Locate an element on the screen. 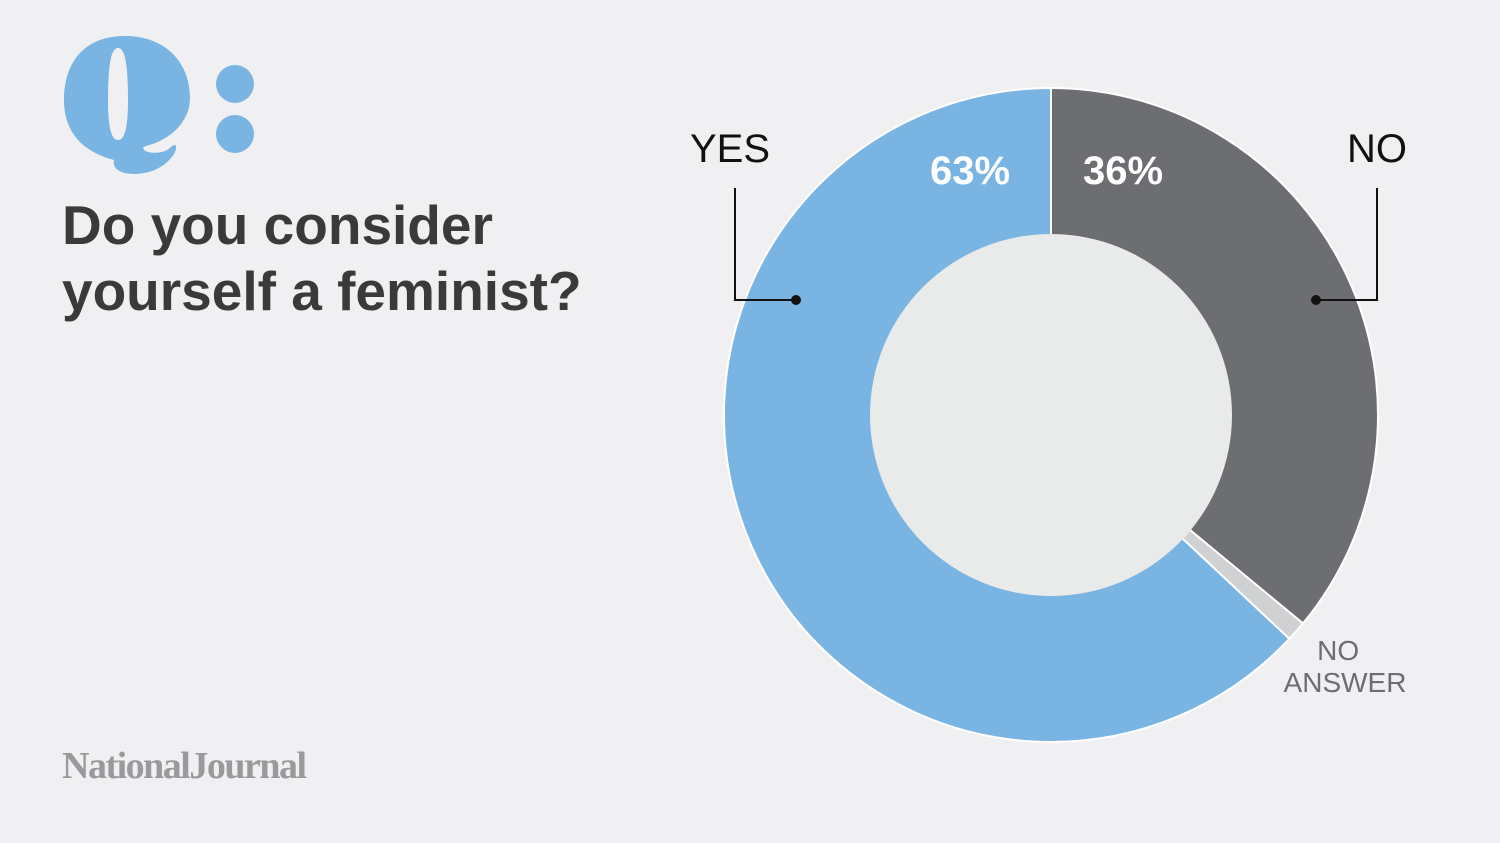 The image size is (1500, 843). q-logo-icon is located at coordinates (159, 105).